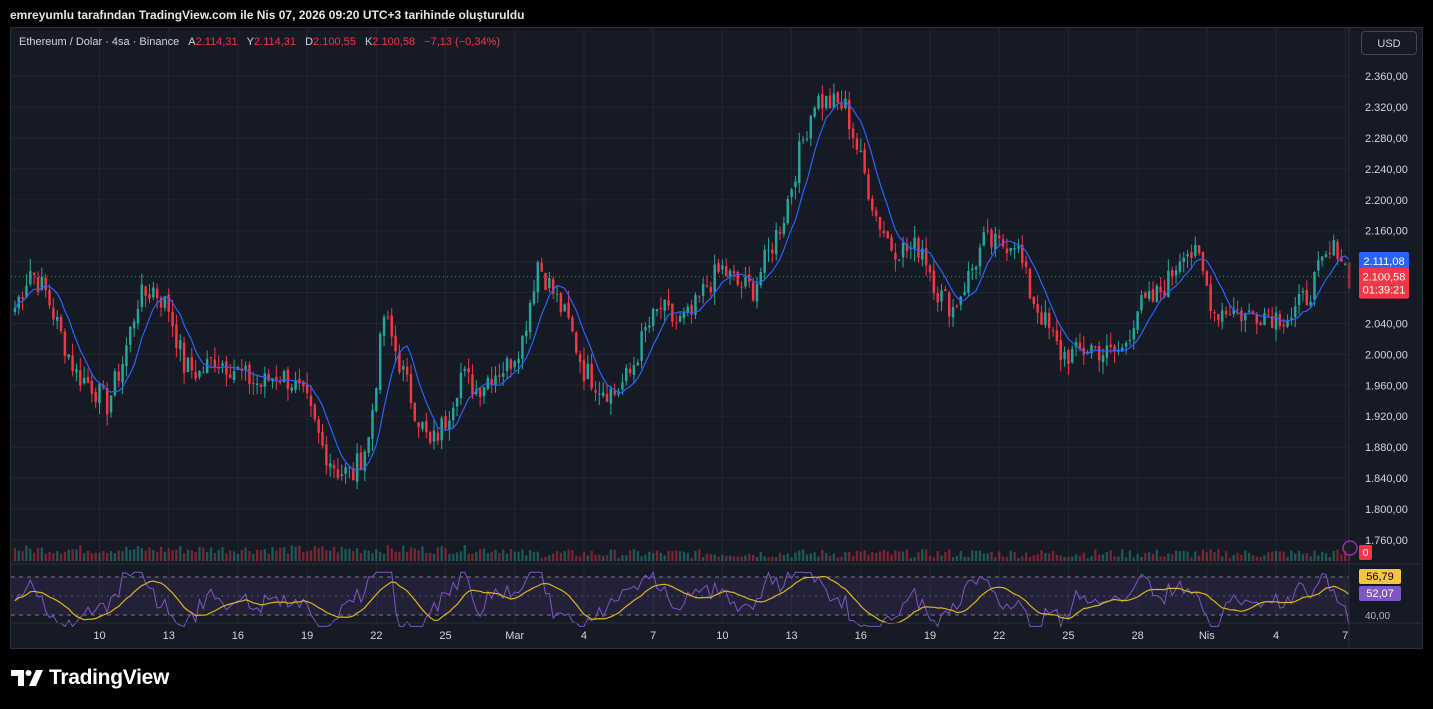 The width and height of the screenshot is (1433, 709). I want to click on tradingview-logo: TradingView, so click(90, 678).